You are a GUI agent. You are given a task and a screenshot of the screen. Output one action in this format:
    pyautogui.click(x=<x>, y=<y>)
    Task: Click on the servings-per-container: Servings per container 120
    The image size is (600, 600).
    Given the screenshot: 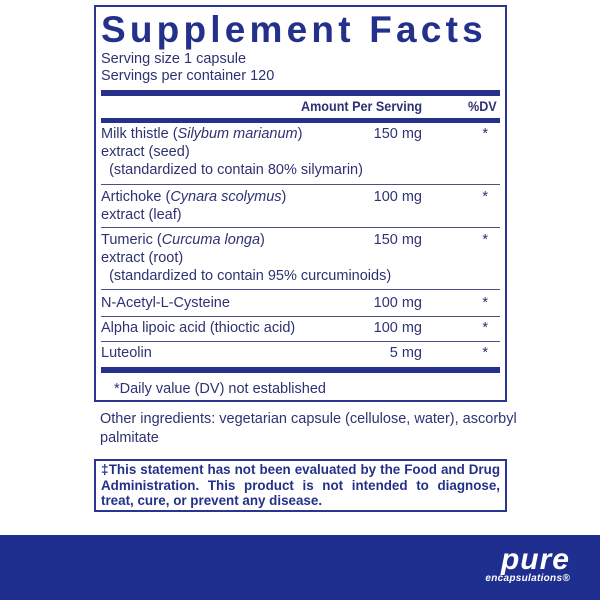 What is the action you would take?
    pyautogui.click(x=188, y=76)
    